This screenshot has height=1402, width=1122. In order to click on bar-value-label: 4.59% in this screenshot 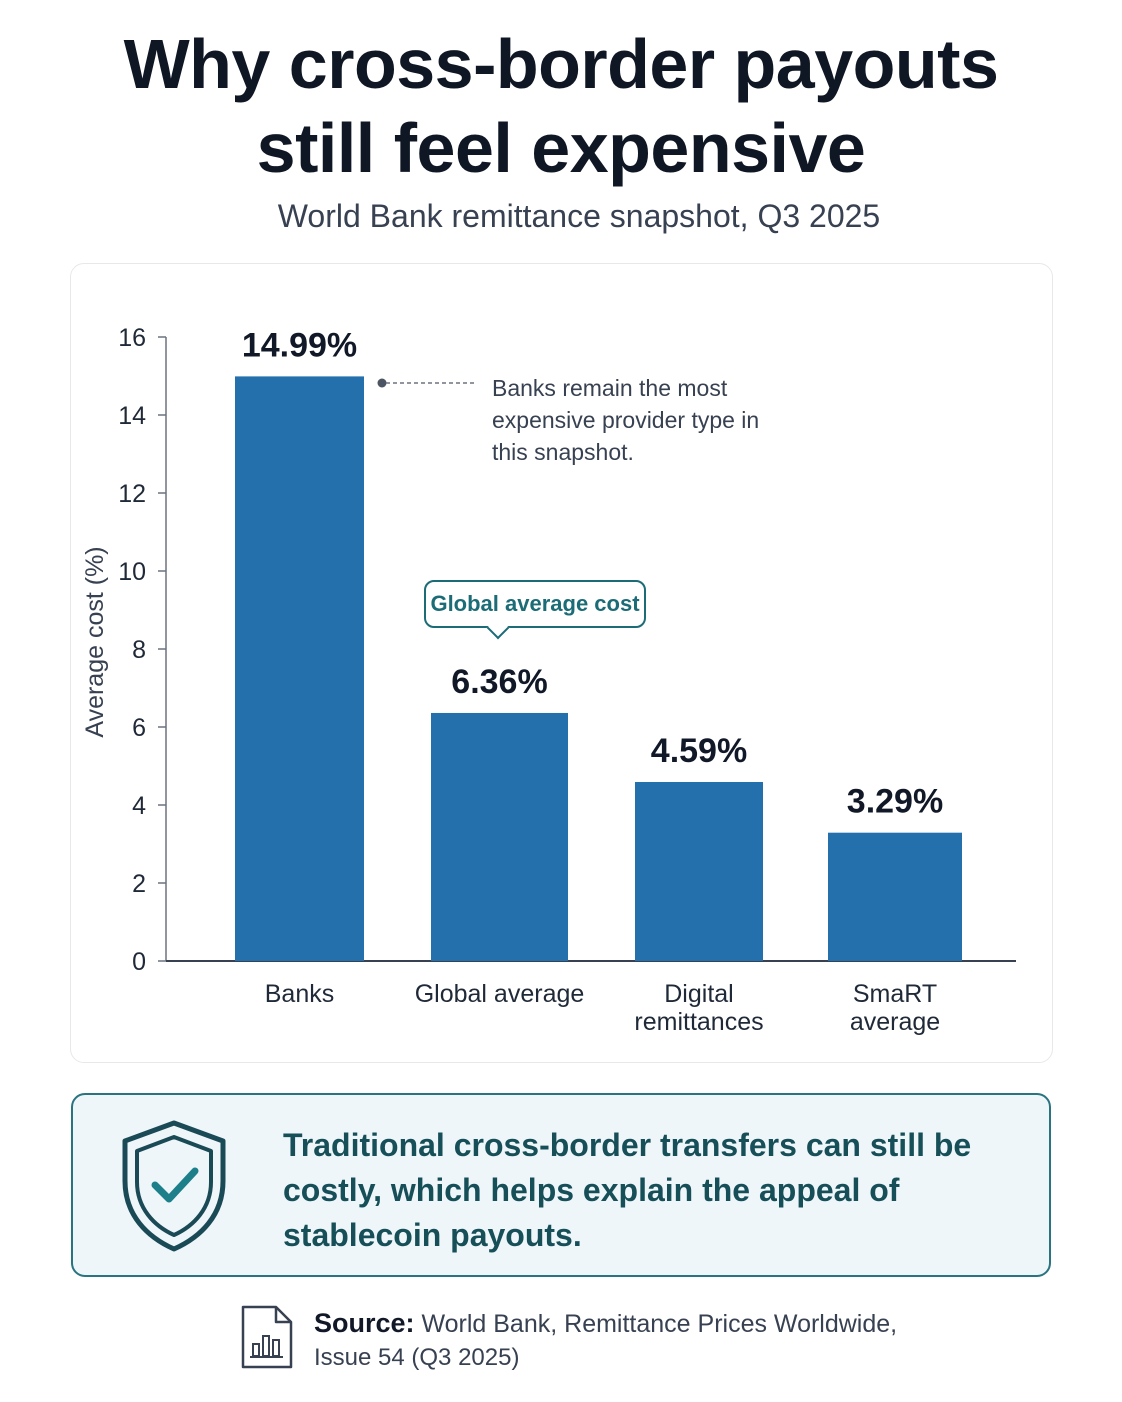, I will do `click(699, 751)`.